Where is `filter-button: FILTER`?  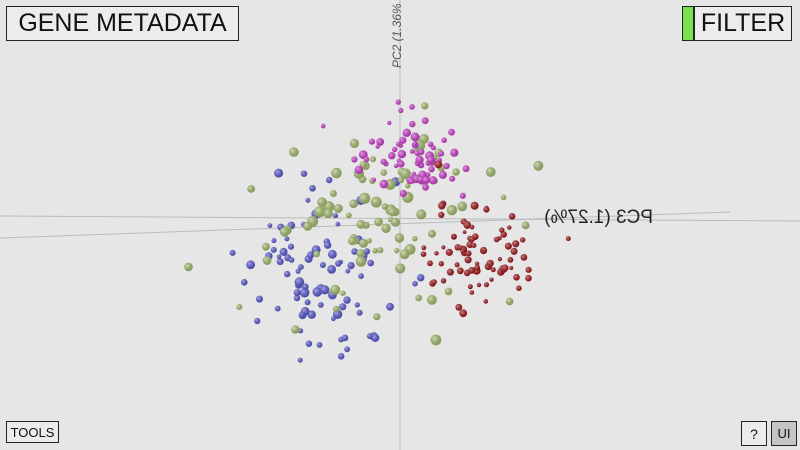
filter-button: FILTER is located at coordinates (743, 23).